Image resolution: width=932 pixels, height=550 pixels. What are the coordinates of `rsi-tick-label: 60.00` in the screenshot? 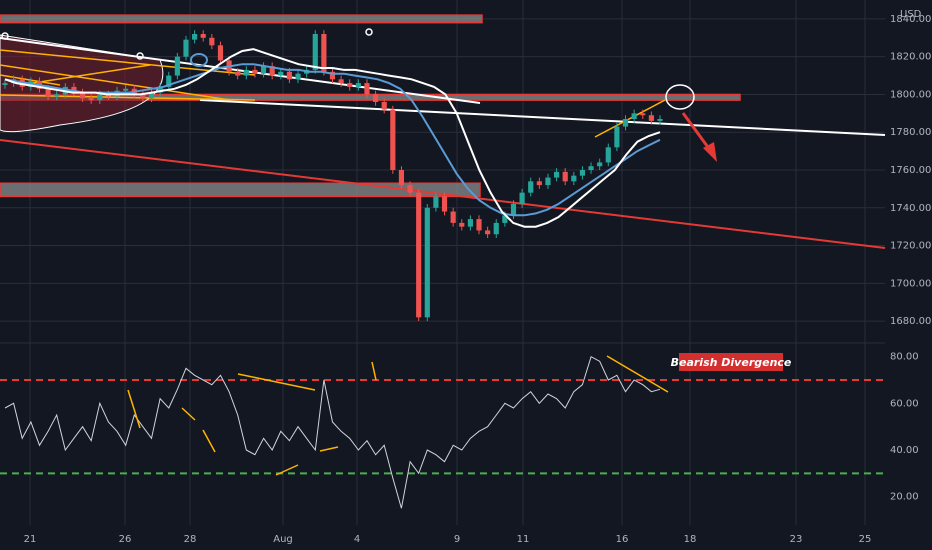 It's located at (904, 403).